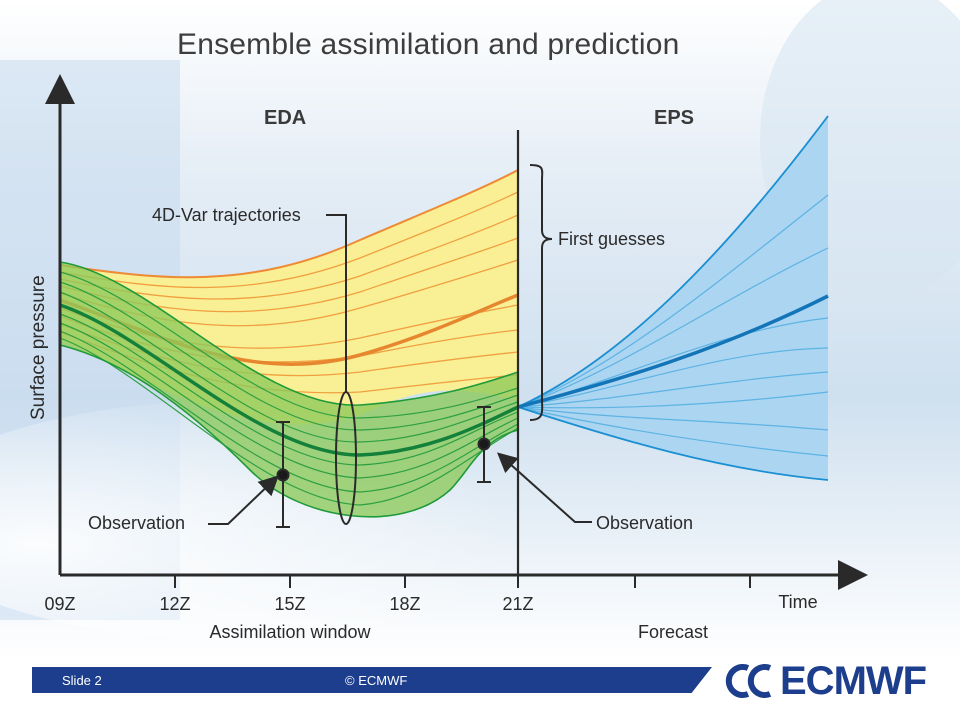 The width and height of the screenshot is (960, 720). Describe the element at coordinates (797, 602) in the screenshot. I see `x-axis-end-label: Time` at that location.